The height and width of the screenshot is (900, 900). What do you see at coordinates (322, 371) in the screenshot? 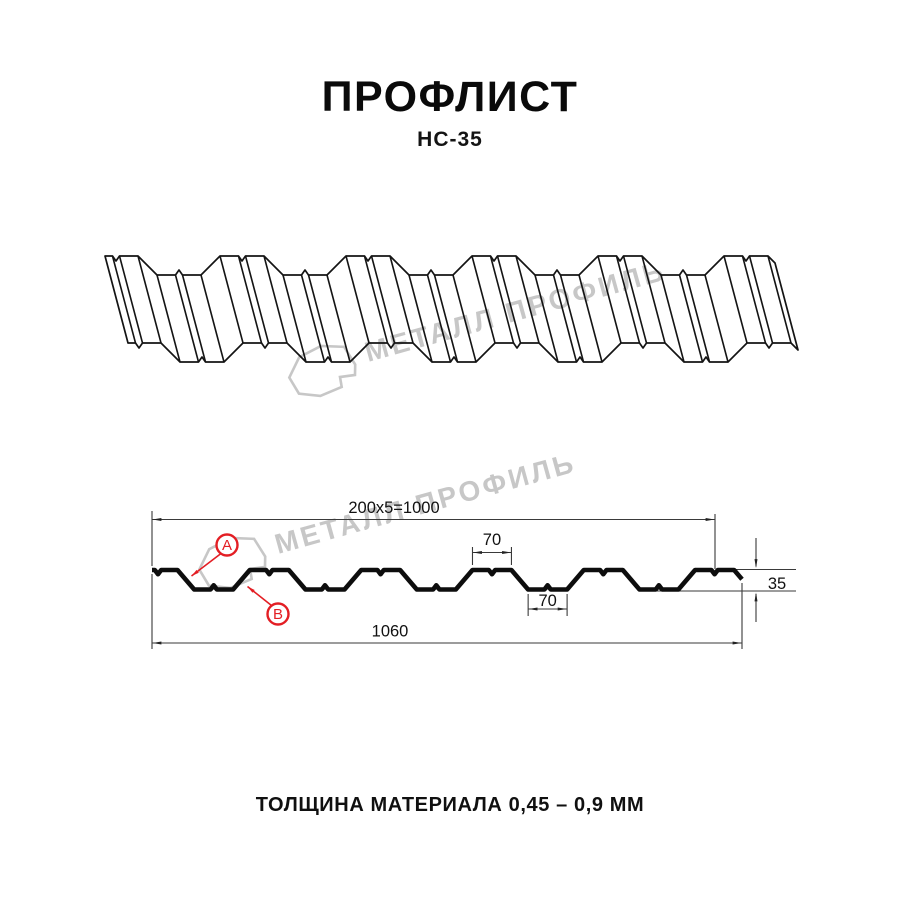
I see `metall-profil-logo-icon` at bounding box center [322, 371].